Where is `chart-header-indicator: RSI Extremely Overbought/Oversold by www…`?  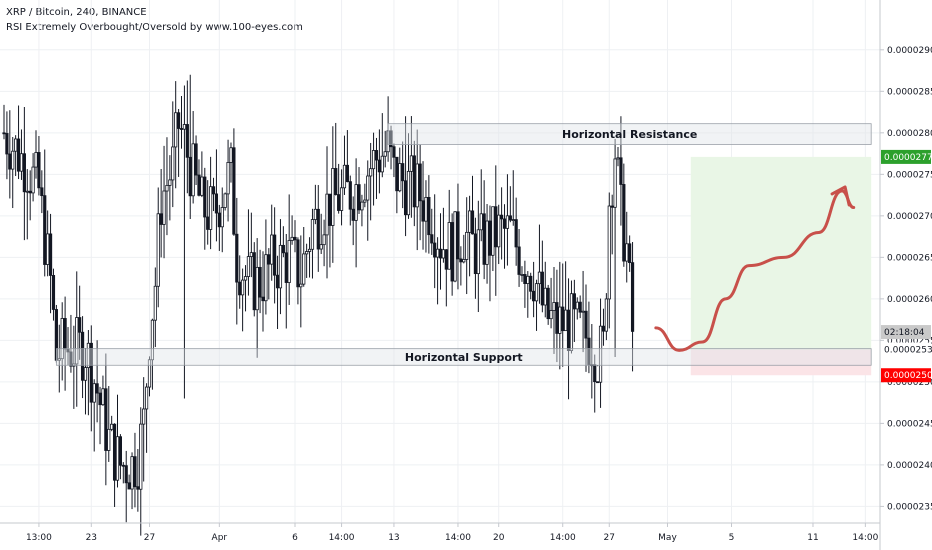
chart-header-indicator: RSI Extremely Overbought/Oversold by www… is located at coordinates (154, 27).